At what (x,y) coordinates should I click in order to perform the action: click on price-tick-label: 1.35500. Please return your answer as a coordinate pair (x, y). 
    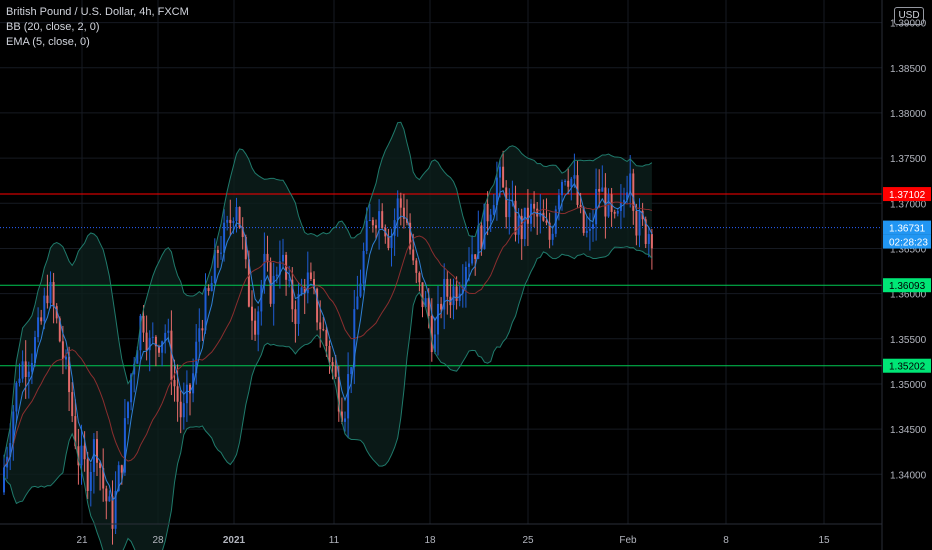
    Looking at the image, I should click on (908, 340).